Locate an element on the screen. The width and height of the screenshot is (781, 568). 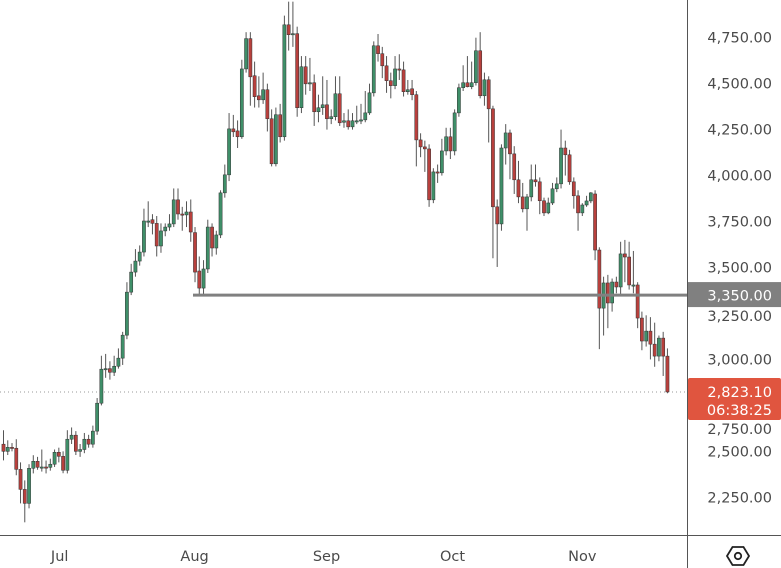
hexagon-center is located at coordinates (738, 556).